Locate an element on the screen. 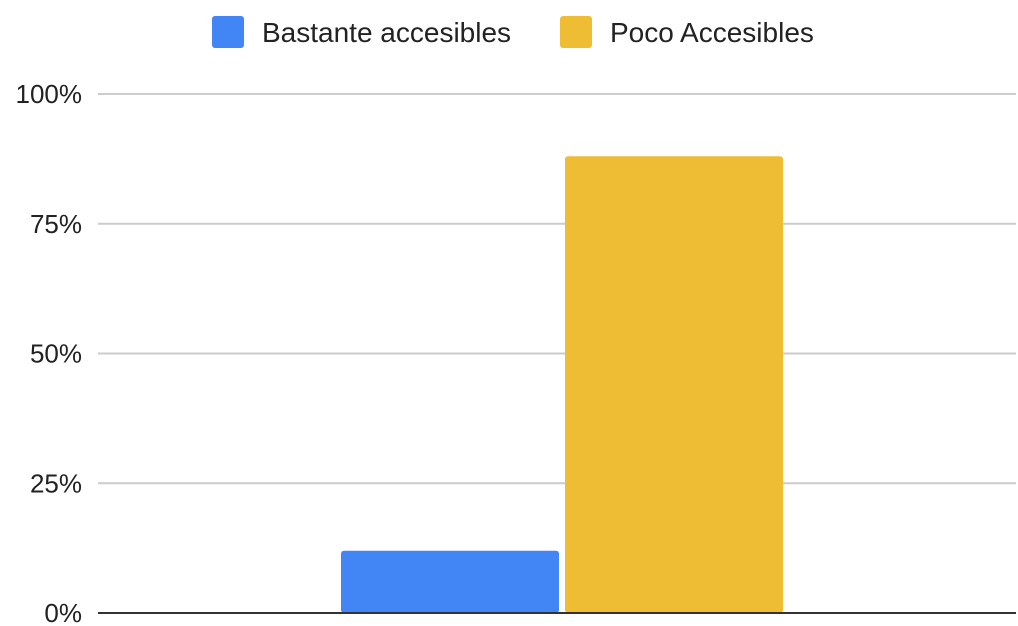 The width and height of the screenshot is (1018, 626). bar-bastante-accesibles is located at coordinates (450, 581).